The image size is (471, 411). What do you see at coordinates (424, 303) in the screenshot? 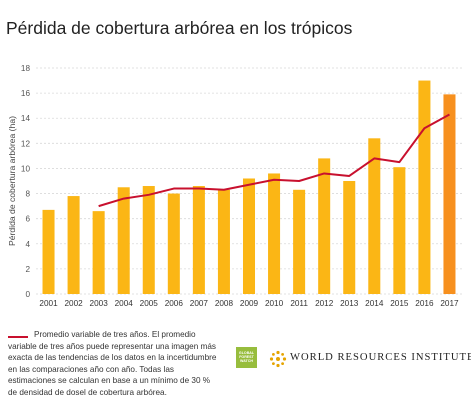
I see `x-tick-label: 2016` at bounding box center [424, 303].